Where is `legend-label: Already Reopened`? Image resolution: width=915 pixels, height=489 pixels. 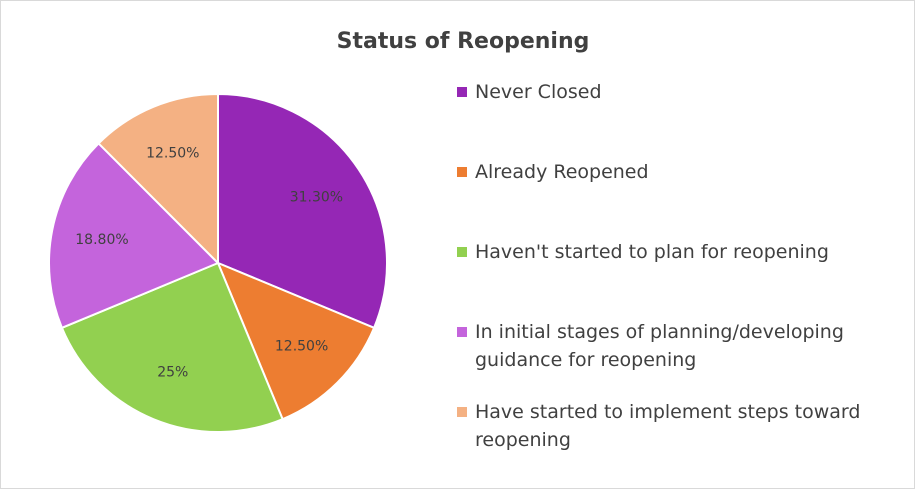 legend-label: Already Reopened is located at coordinates (562, 172).